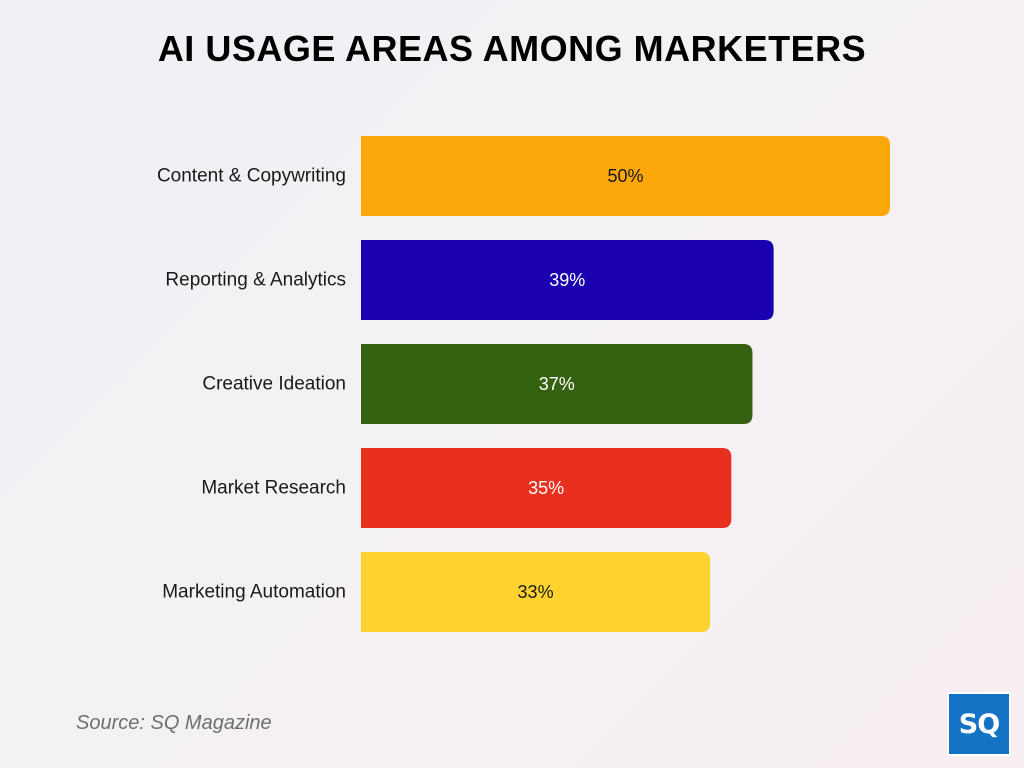 The height and width of the screenshot is (768, 1024). Describe the element at coordinates (273, 488) in the screenshot. I see `category-label-4: Market Research` at that location.